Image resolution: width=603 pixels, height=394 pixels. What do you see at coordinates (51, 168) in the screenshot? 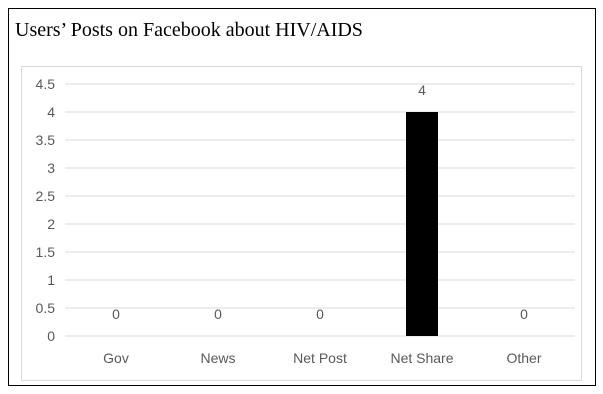
I see `y-tick-label: 3` at bounding box center [51, 168].